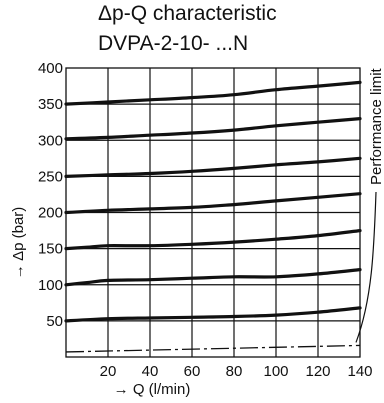 Image resolution: width=384 pixels, height=403 pixels. Describe the element at coordinates (18, 243) in the screenshot. I see `y-axis-label: → Δp (bar)` at that location.